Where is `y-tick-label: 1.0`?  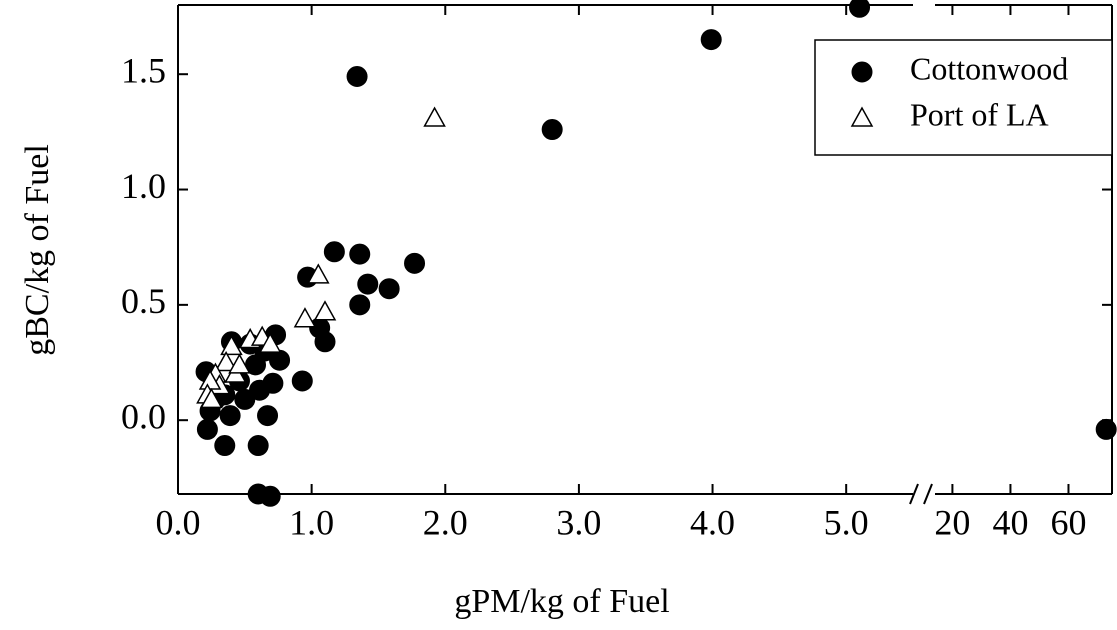
y-tick-label: 1.0 is located at coordinates (143, 186).